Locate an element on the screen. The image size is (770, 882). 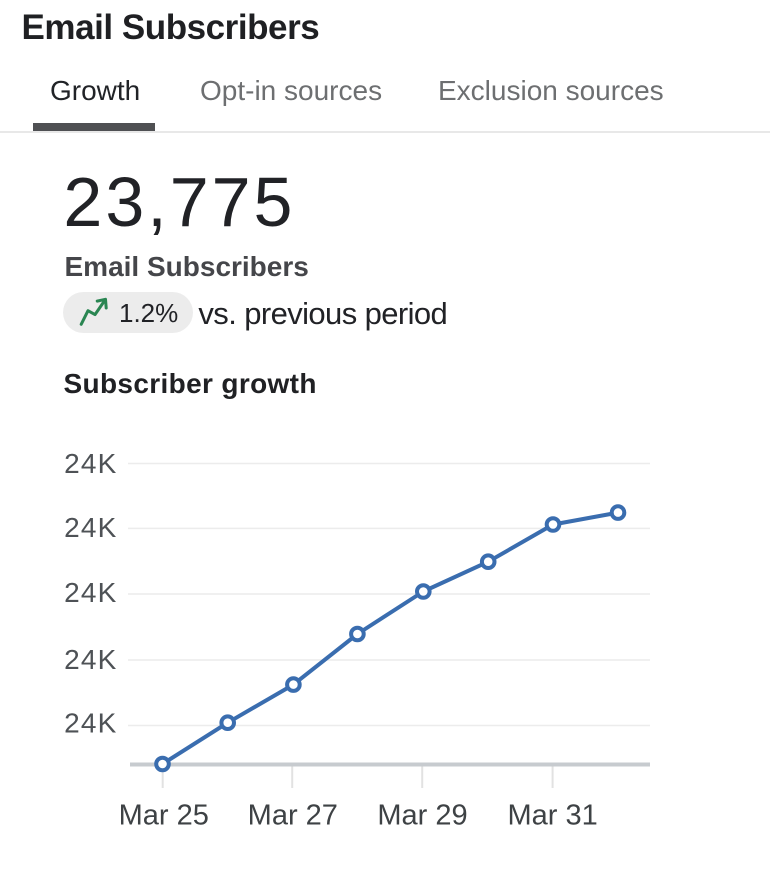
svg-text: Mar 27 is located at coordinates (293, 815).